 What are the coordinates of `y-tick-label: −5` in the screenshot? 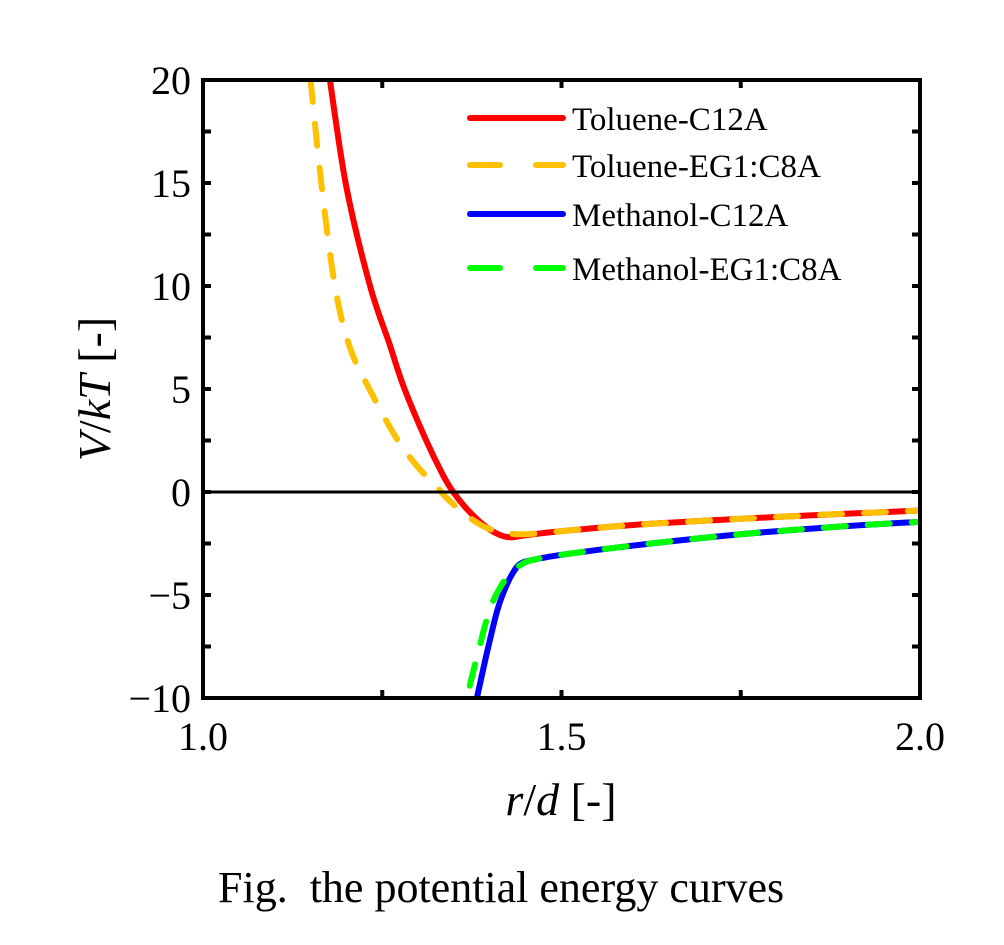 It's located at (169, 595).